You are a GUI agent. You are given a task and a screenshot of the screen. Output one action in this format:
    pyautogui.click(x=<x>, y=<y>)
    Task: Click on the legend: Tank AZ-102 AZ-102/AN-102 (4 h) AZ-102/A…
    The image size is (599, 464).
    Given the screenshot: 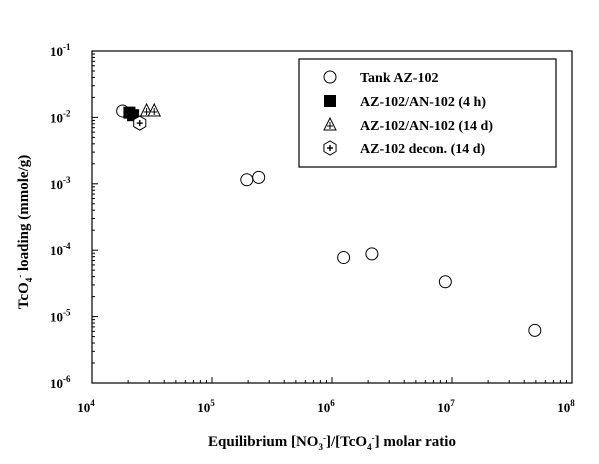 What is the action you would take?
    pyautogui.click(x=427, y=113)
    